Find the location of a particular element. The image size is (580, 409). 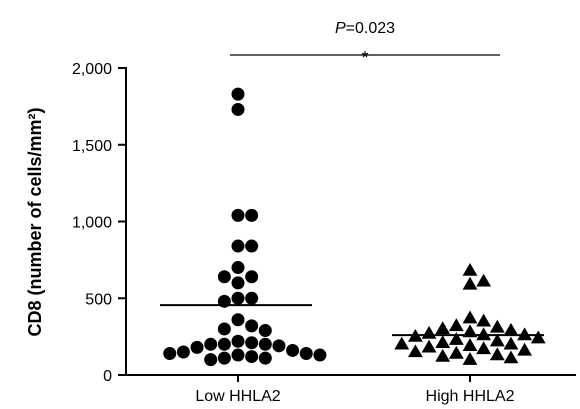

y-tick-label: 1,500 is located at coordinates (92, 146).